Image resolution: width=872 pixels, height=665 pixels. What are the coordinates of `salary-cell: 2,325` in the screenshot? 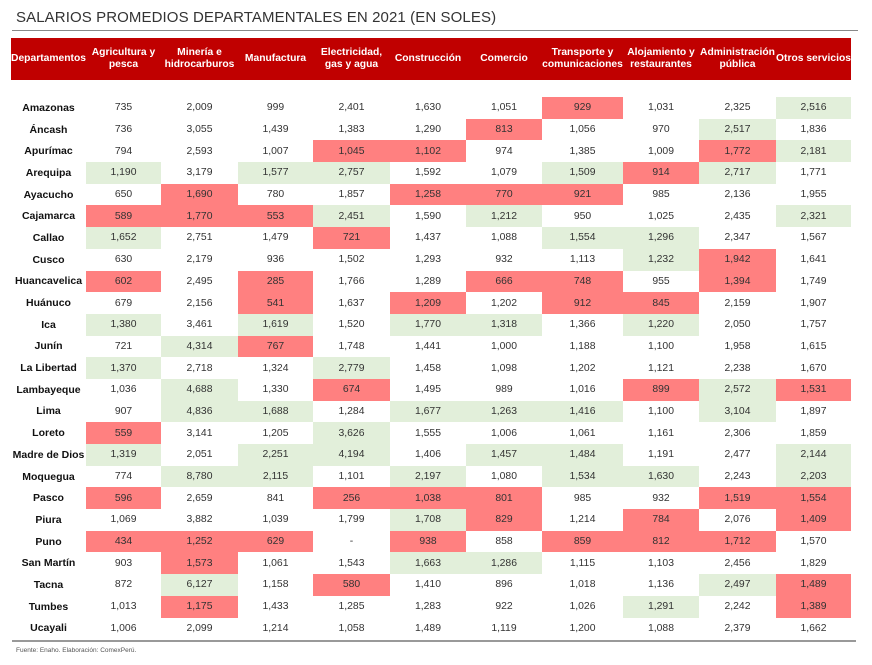 It's located at (737, 108).